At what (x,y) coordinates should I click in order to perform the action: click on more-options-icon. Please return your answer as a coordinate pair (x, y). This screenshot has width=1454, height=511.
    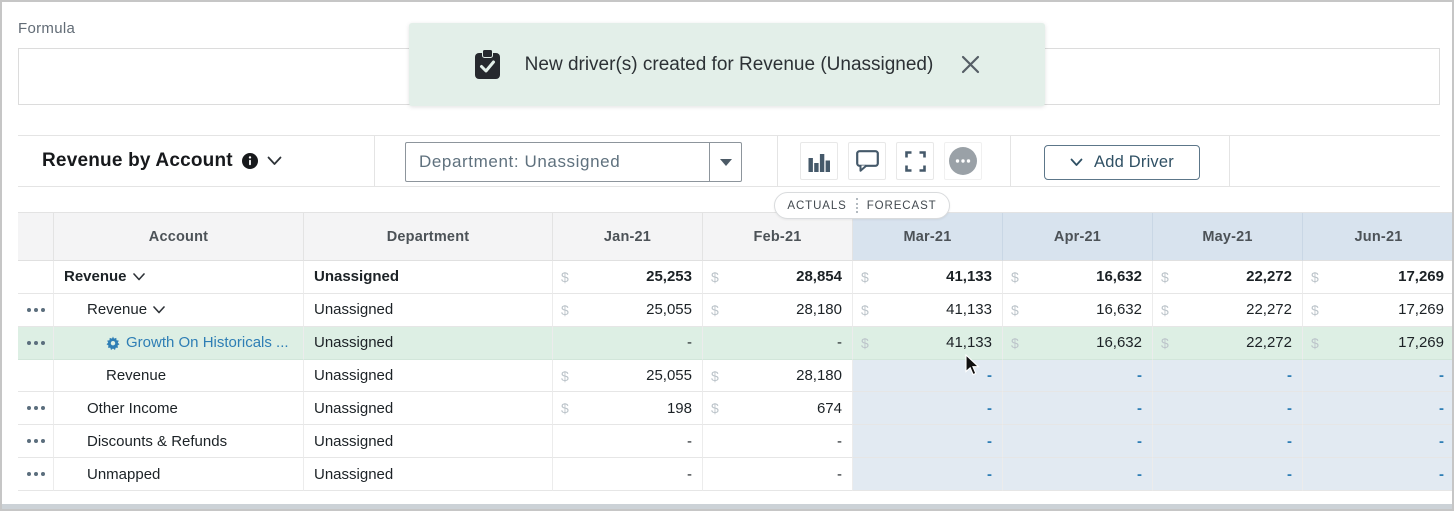
    Looking at the image, I should click on (963, 161).